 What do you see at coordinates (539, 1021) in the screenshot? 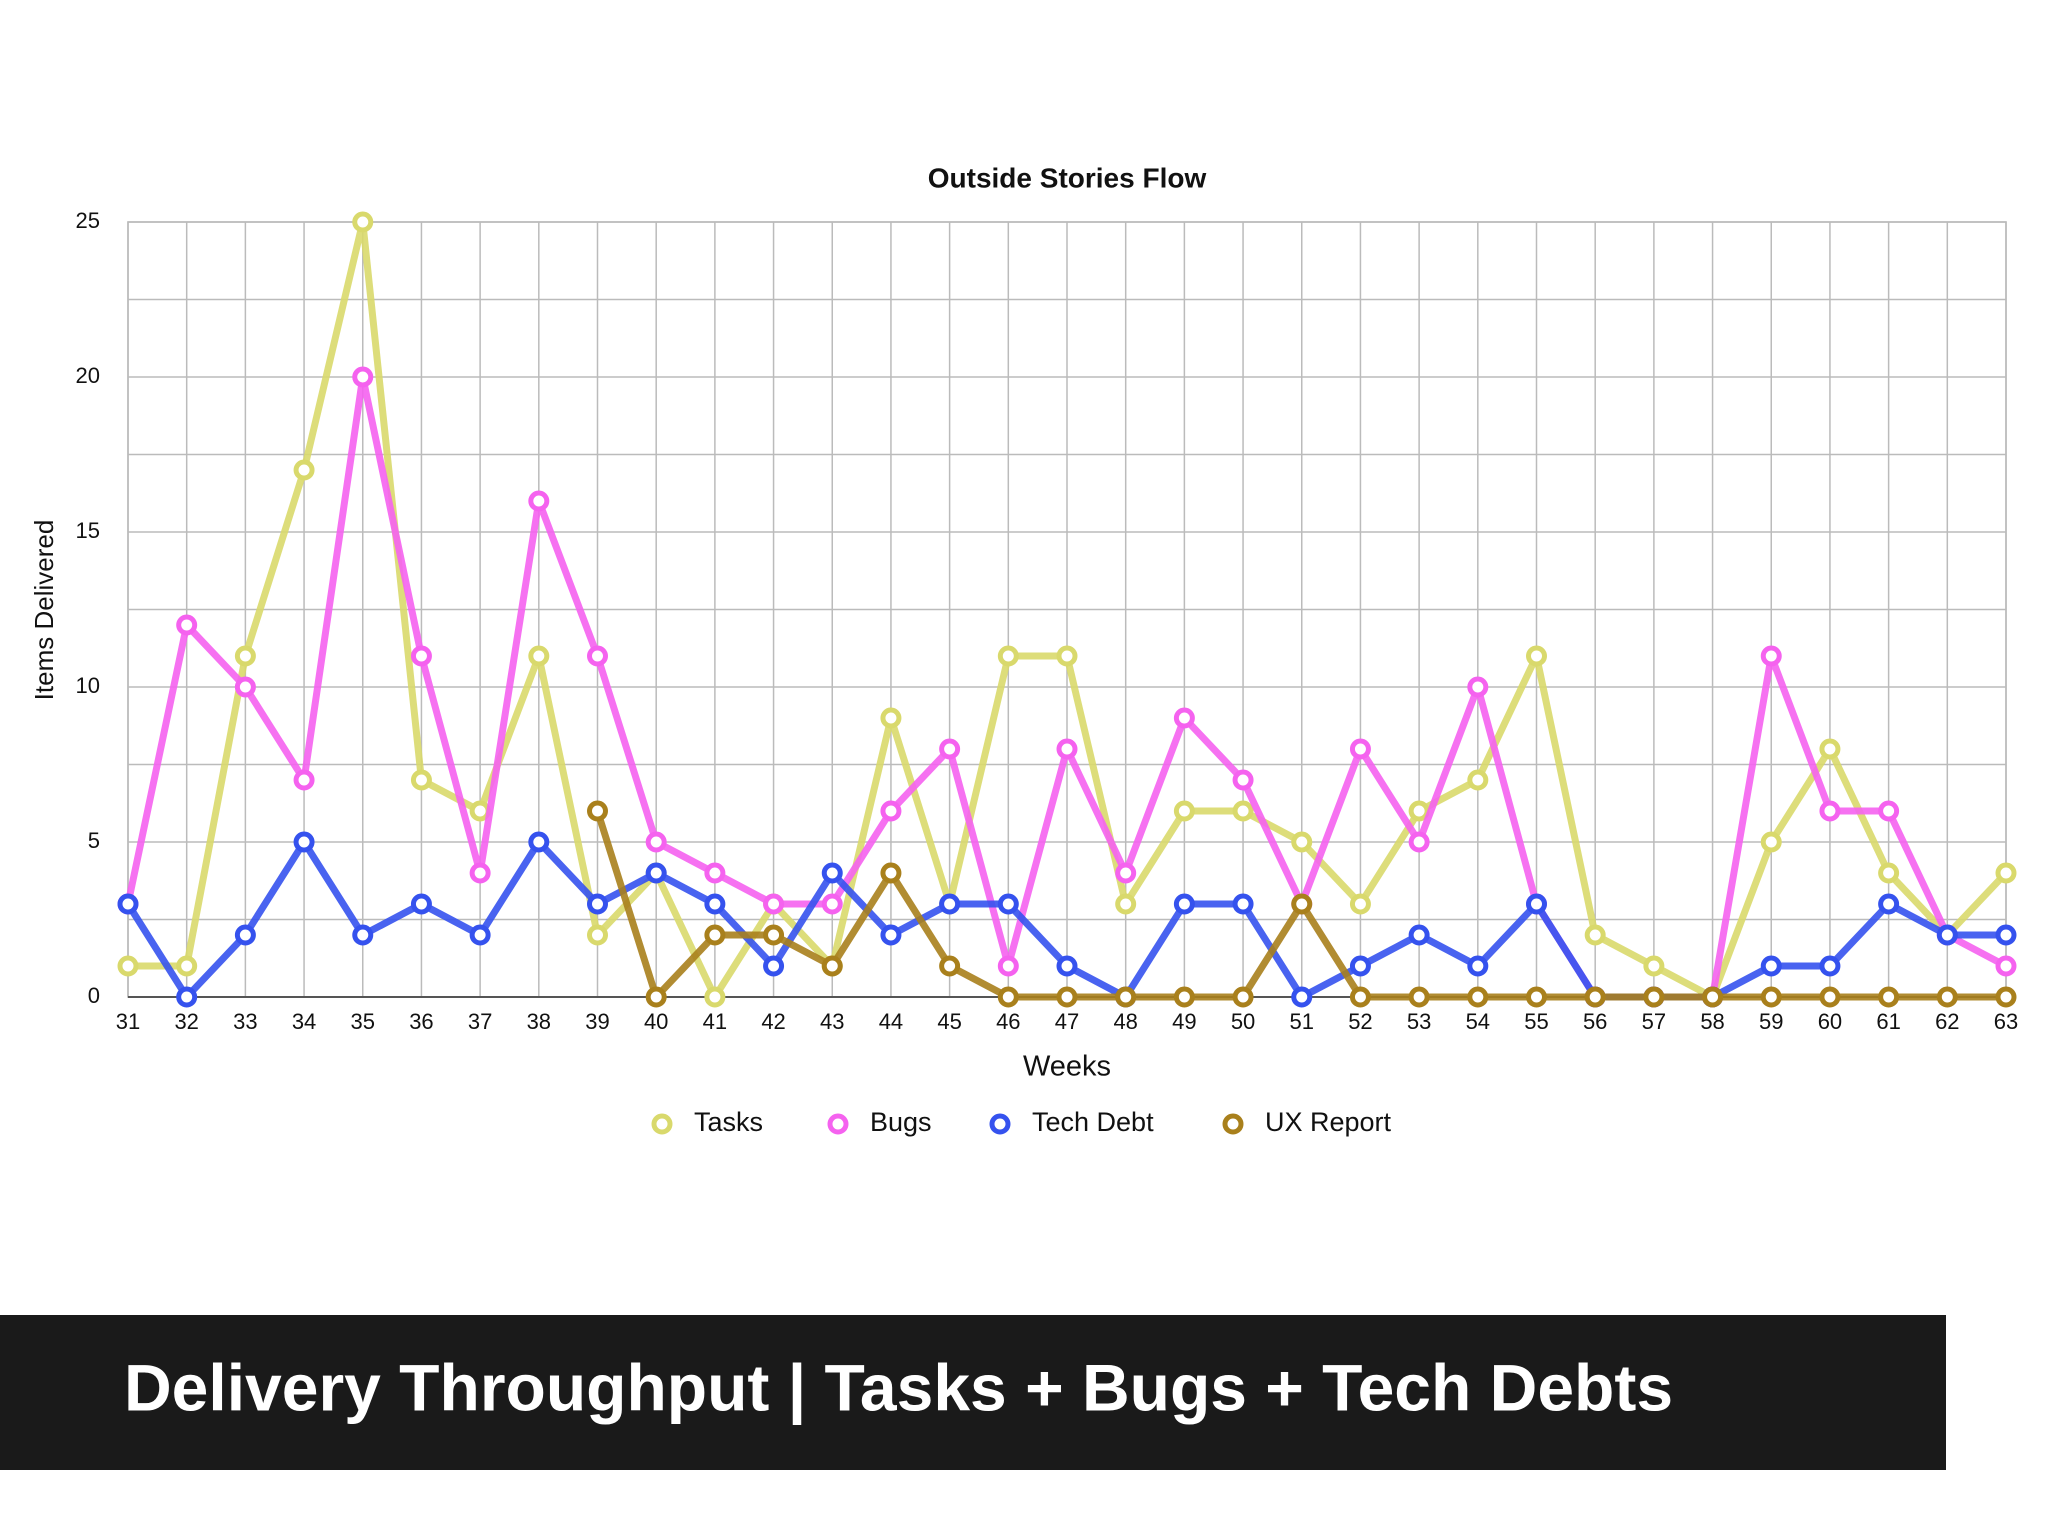
I see `x-tick-label: 38` at bounding box center [539, 1021].